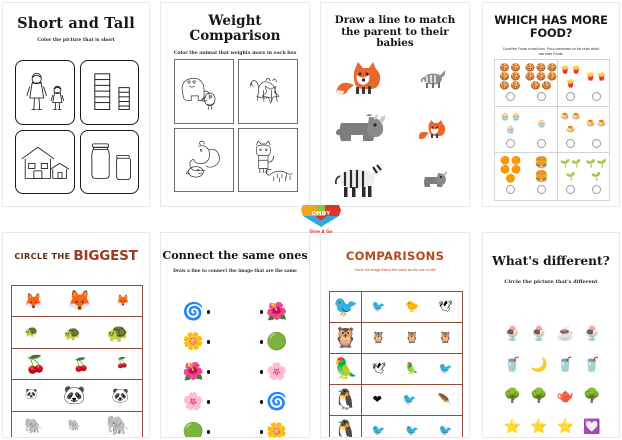 Image resolution: width=622 pixels, height=440 pixels. Describe the element at coordinates (277, 371) in the screenshot. I see `flower-pink-icon: 🌸` at that location.